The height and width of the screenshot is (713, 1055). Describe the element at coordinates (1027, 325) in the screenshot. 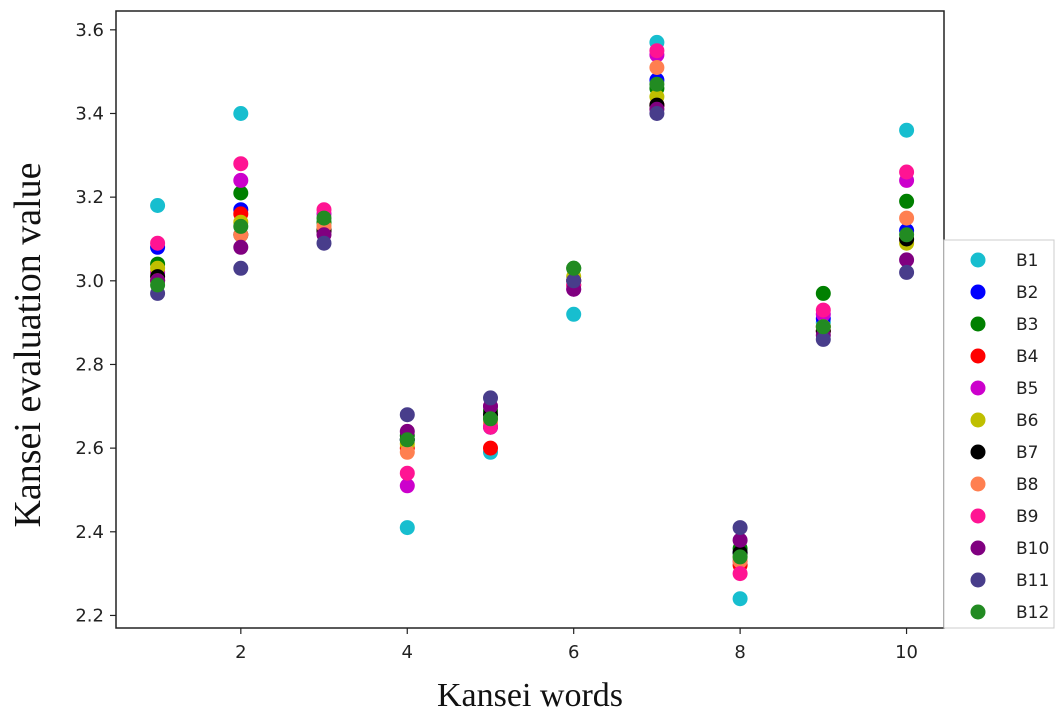

I see `legend-label-b3: B3` at that location.